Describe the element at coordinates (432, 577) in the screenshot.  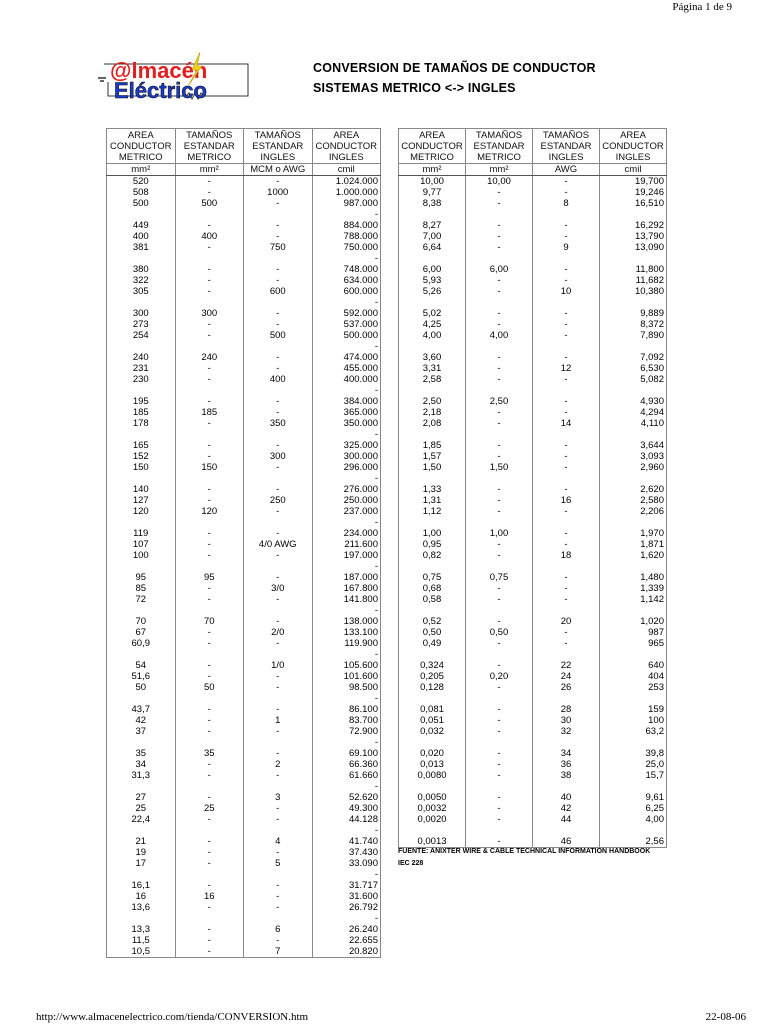
I see `table-cell: 0,75` at that location.